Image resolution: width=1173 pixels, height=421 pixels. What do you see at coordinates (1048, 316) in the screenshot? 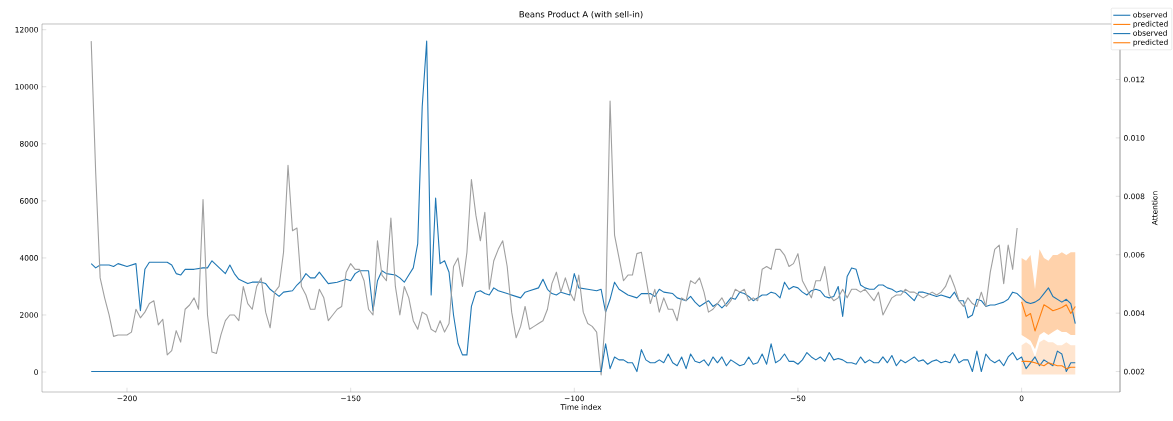
I see `line-series` at bounding box center [1048, 316].